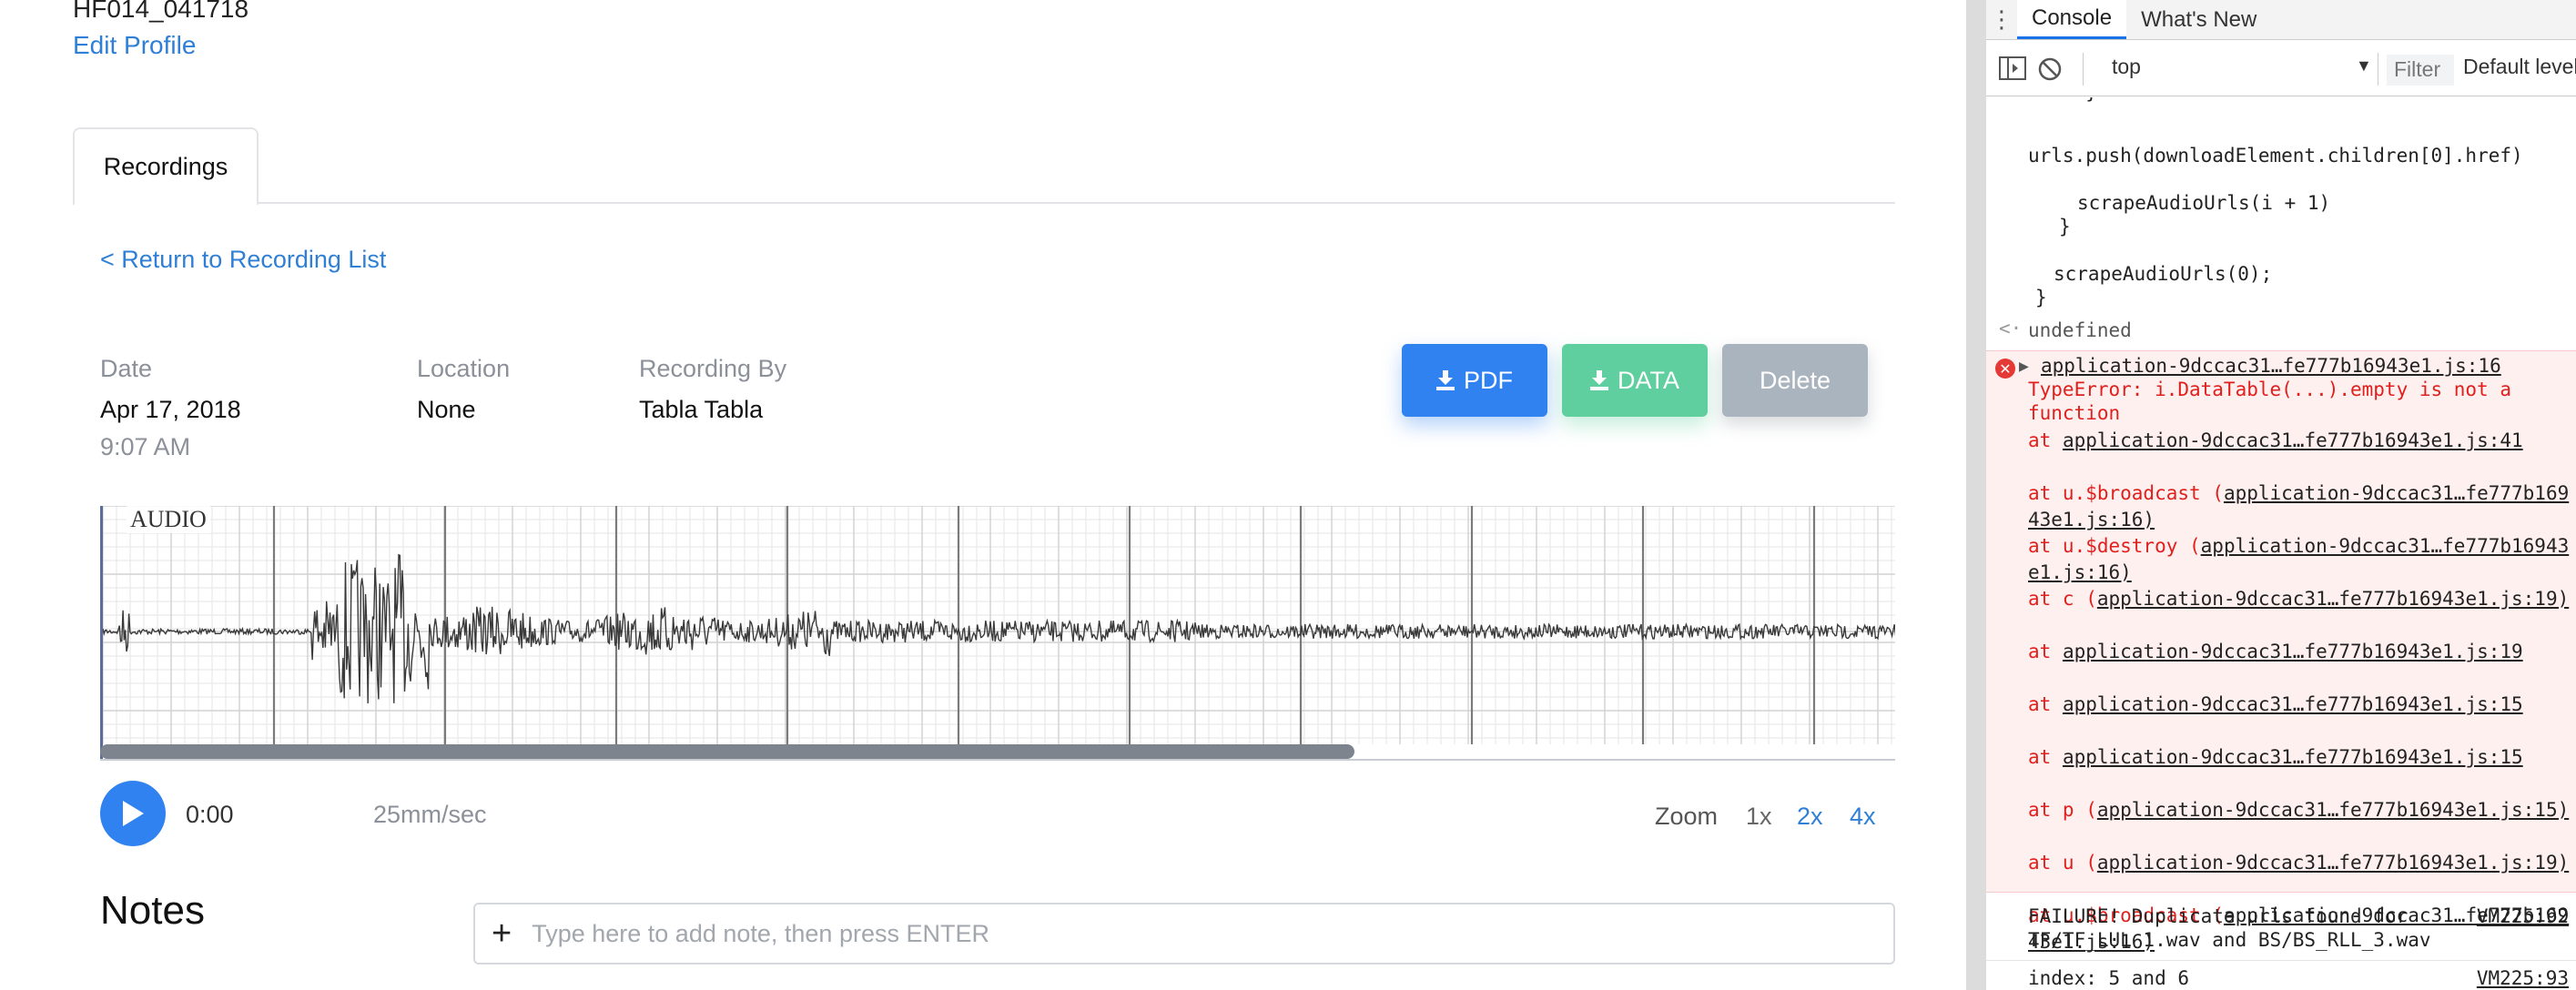 The image size is (2576, 990). I want to click on tab-bar: Recordings, so click(984, 166).